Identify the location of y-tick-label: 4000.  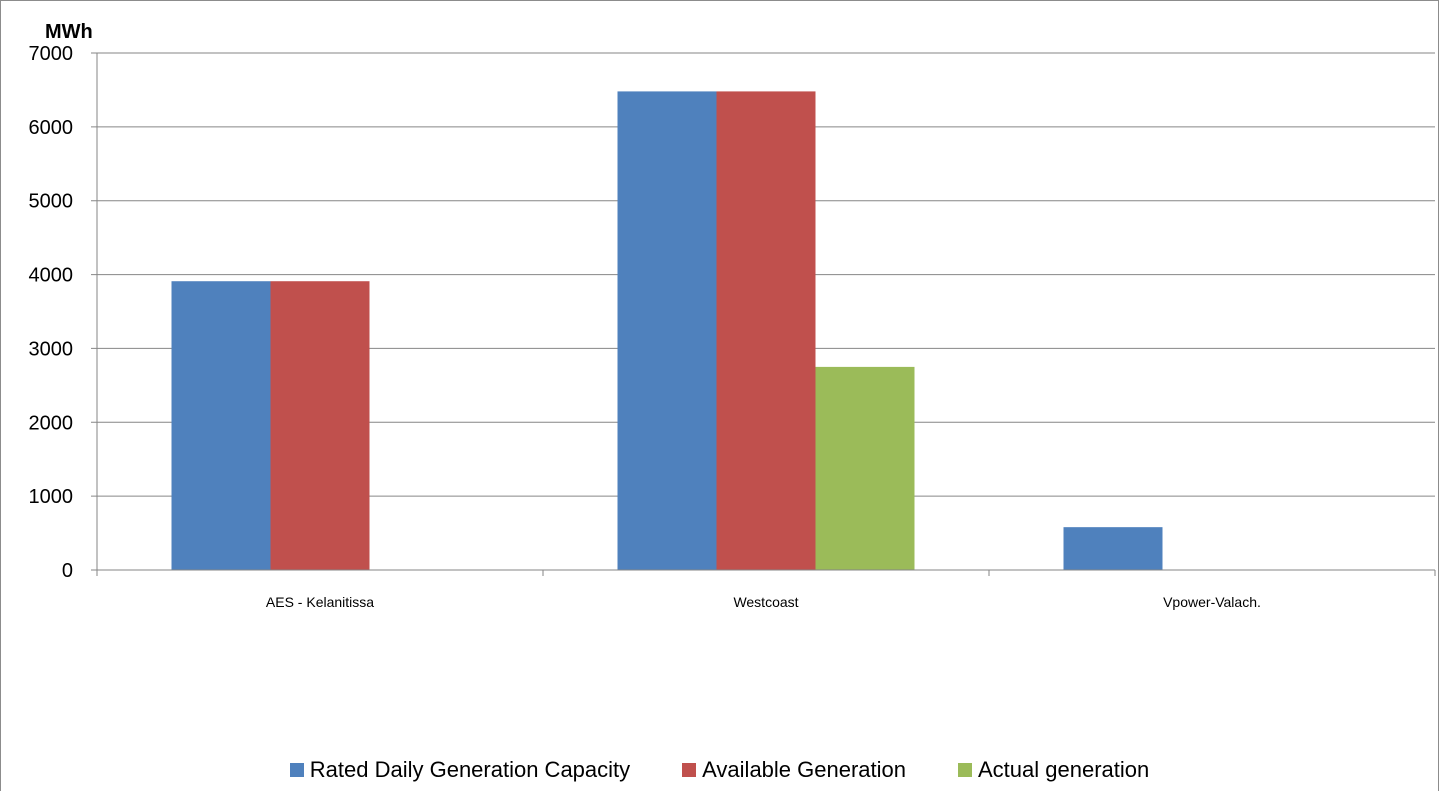
(51, 276).